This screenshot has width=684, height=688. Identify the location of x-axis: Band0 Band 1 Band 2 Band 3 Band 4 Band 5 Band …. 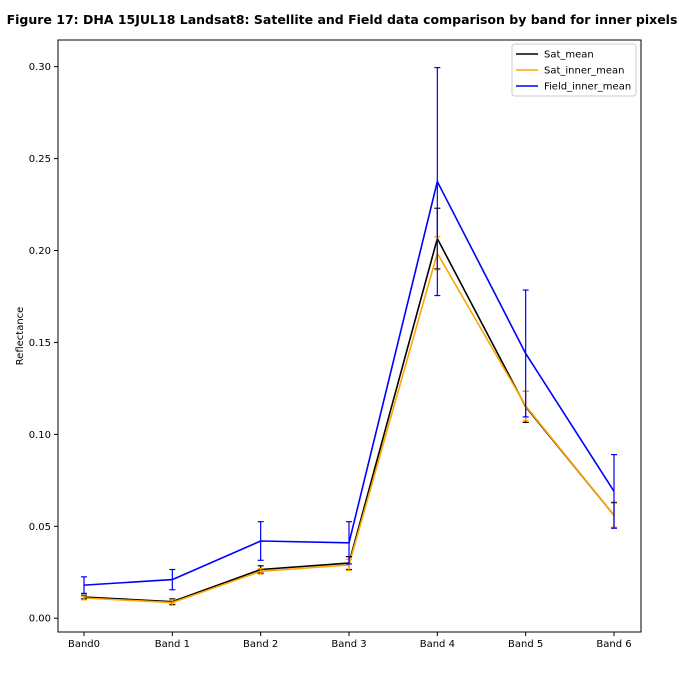
(350, 641).